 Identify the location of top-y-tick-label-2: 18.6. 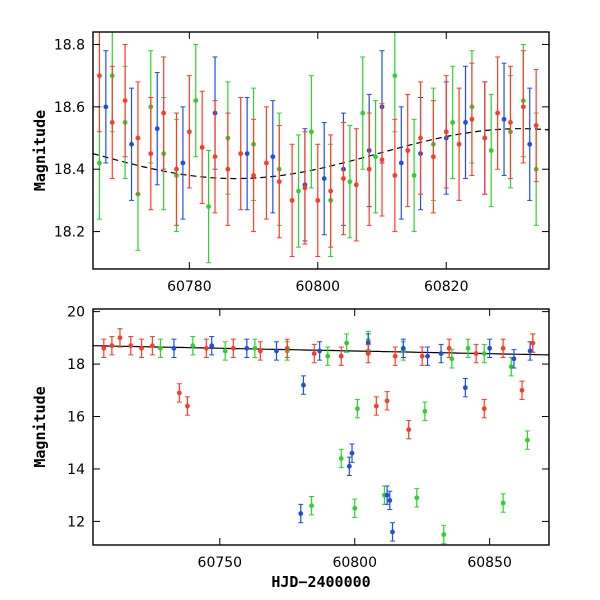
(69, 108).